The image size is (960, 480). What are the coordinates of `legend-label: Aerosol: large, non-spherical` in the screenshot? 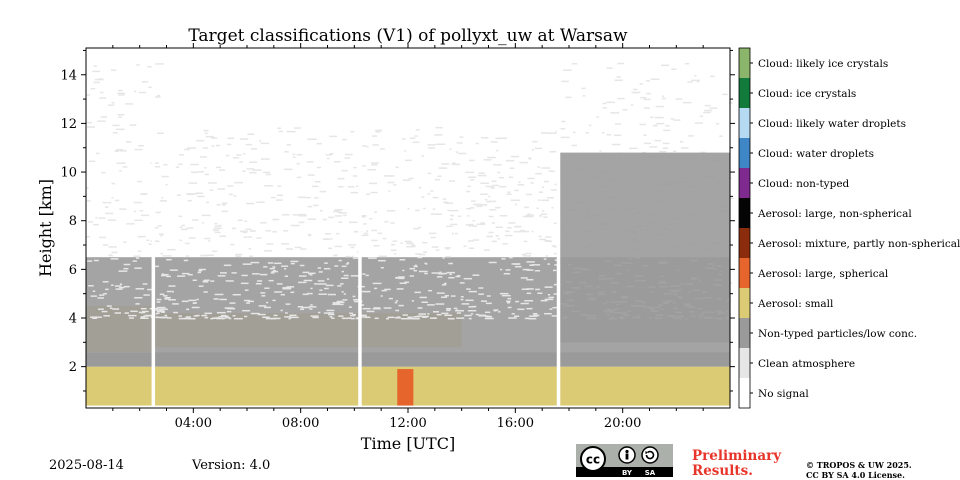 It's located at (834, 214).